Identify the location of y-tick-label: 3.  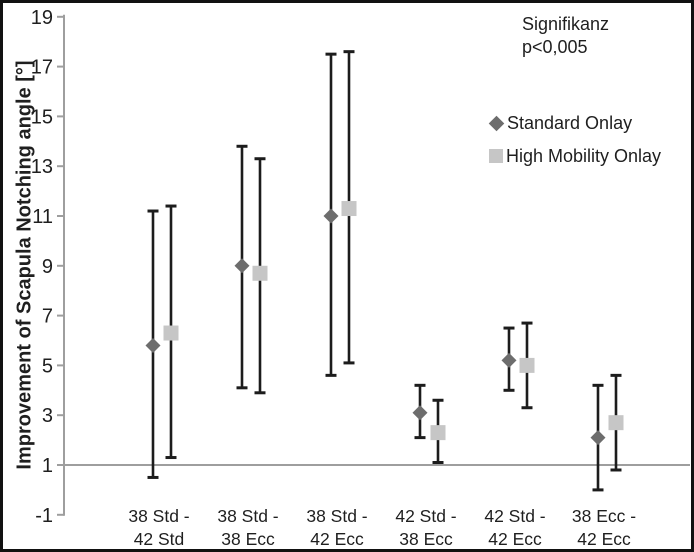
(47, 416).